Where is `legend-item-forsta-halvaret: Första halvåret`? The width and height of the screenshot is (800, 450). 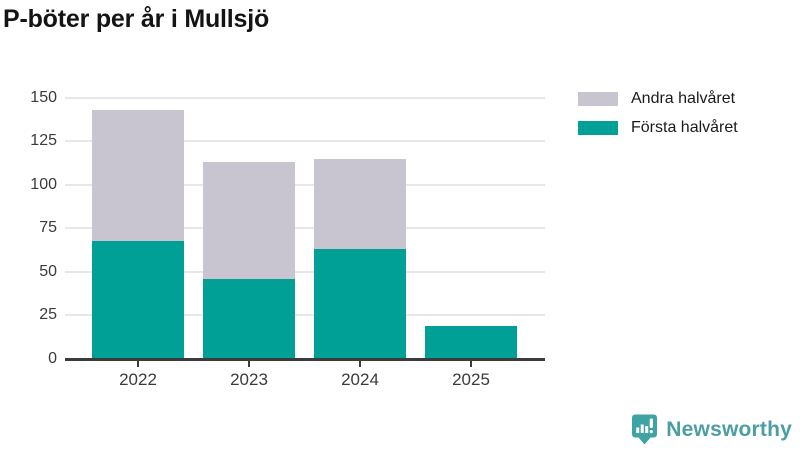
legend-item-forsta-halvaret: Första halvåret is located at coordinates (658, 128).